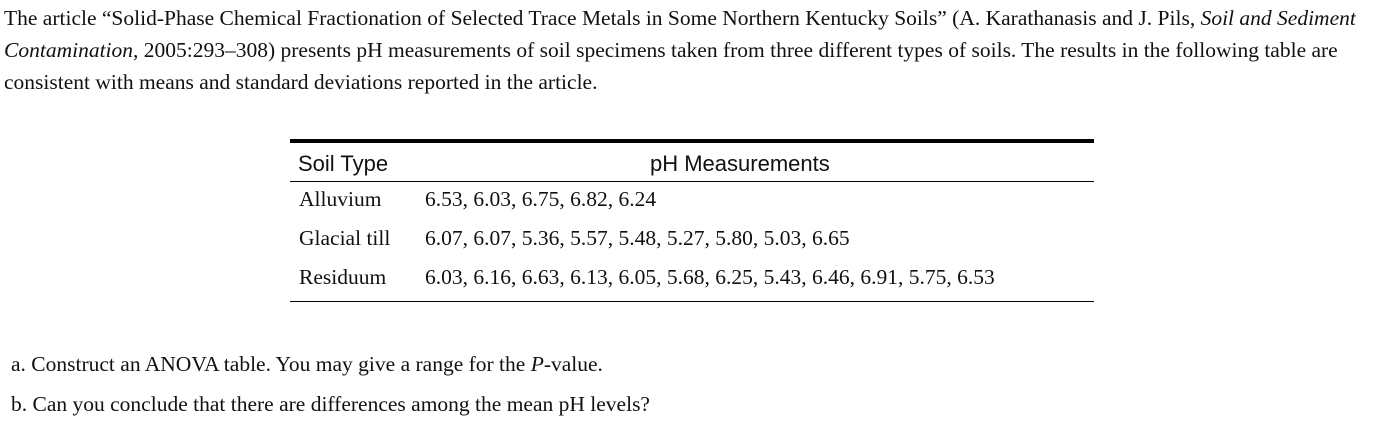 This screenshot has width=1377, height=431. Describe the element at coordinates (692, 201) in the screenshot. I see `table-row: Alluvium 6.53, 6.03, 6.75, 6.82, 6.24` at that location.